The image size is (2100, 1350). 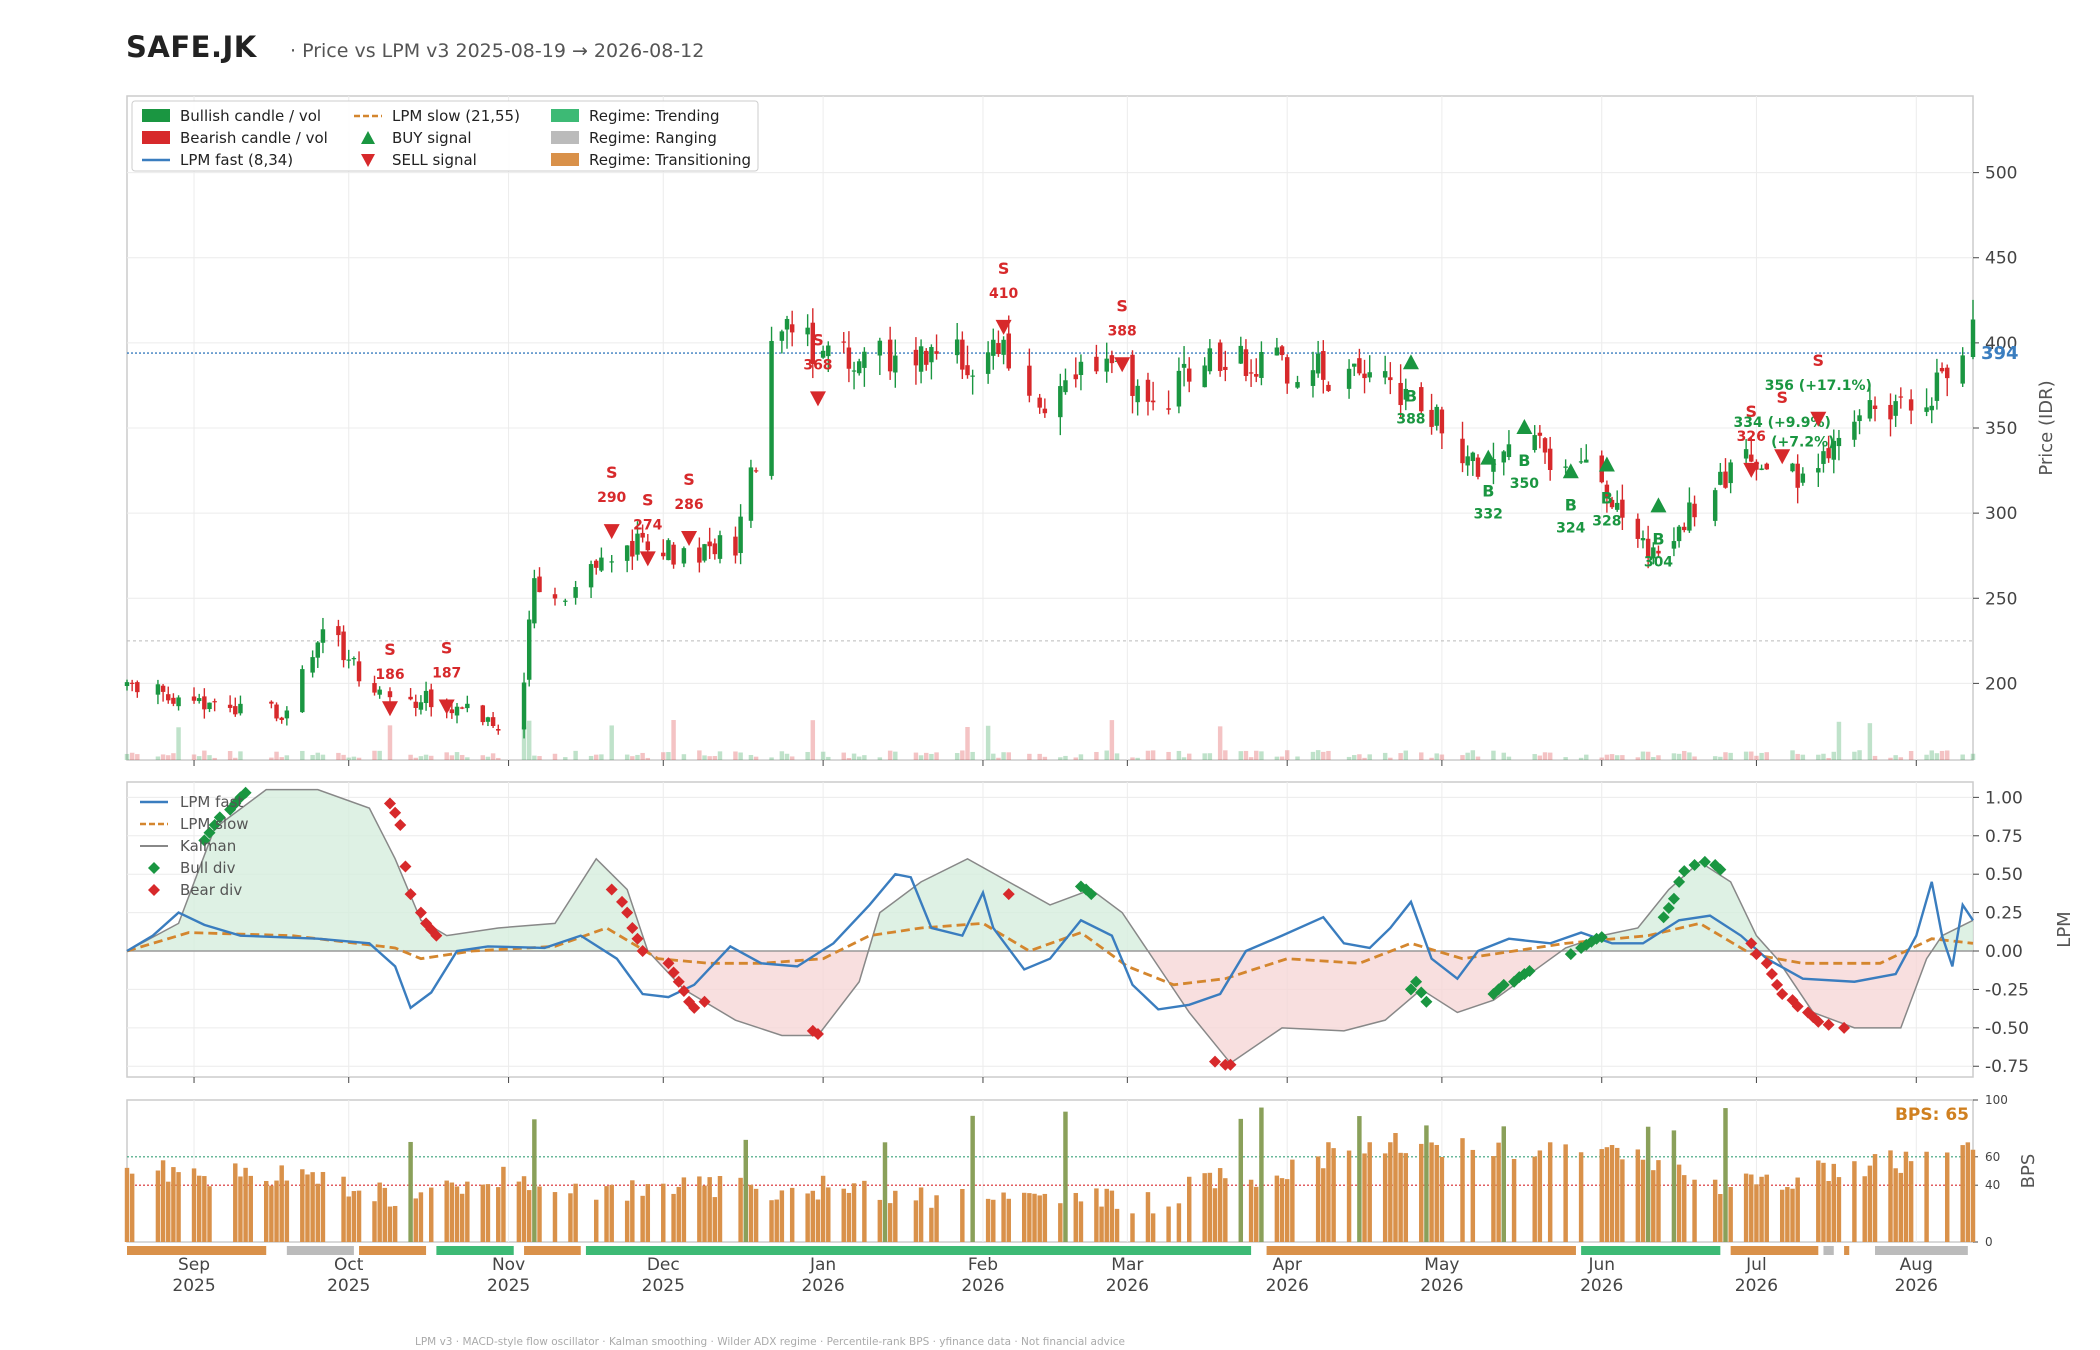 I want to click on buy-signal-price: 304, so click(x=1658, y=562).